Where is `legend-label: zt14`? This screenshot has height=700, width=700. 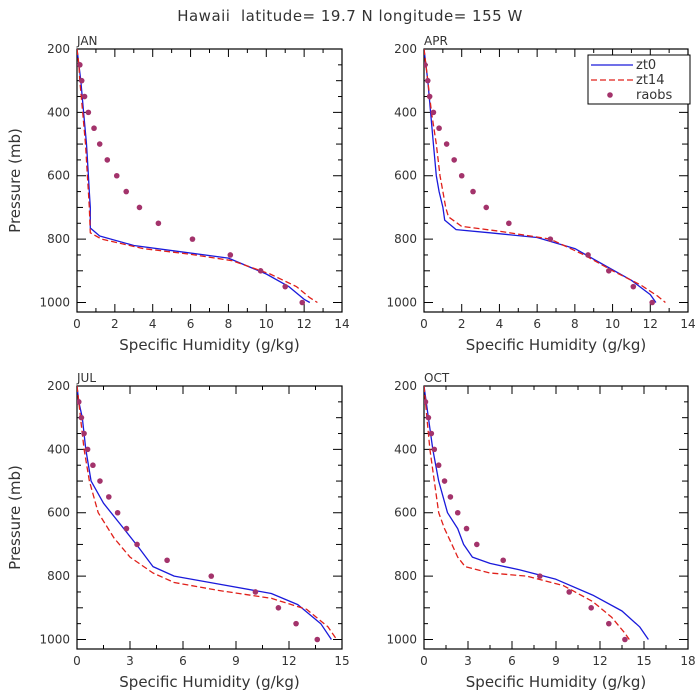
legend-label: zt14 is located at coordinates (650, 80).